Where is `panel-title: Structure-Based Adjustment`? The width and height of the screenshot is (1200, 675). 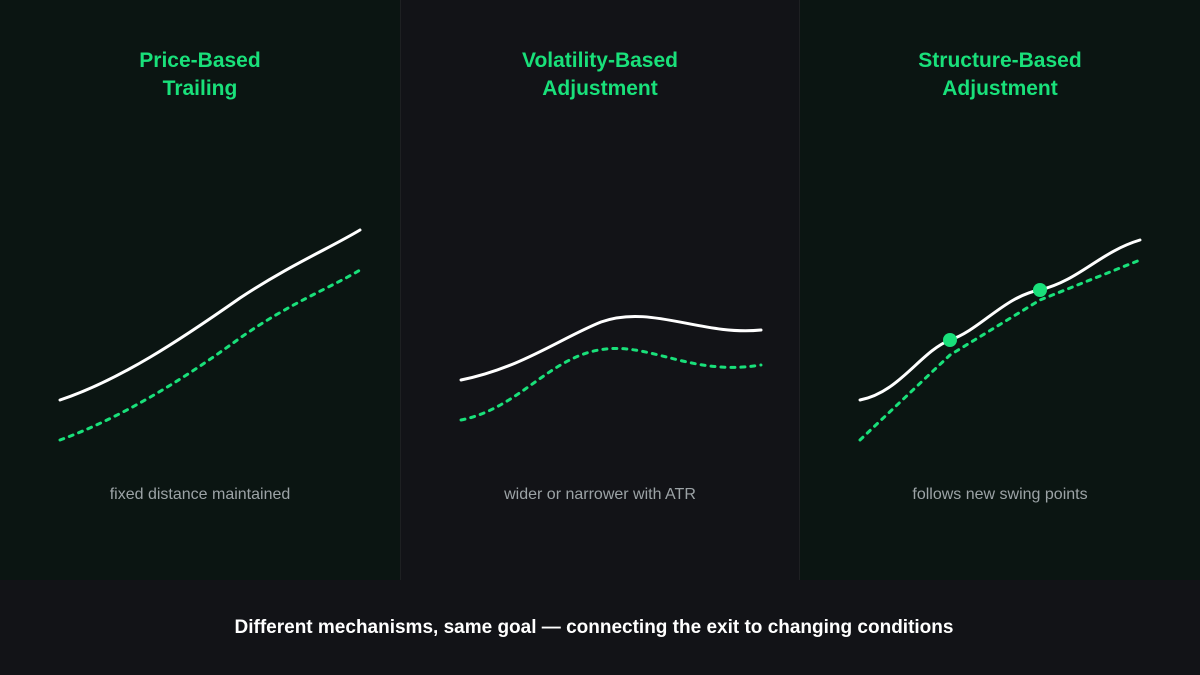
panel-title: Structure-Based Adjustment is located at coordinates (1000, 75).